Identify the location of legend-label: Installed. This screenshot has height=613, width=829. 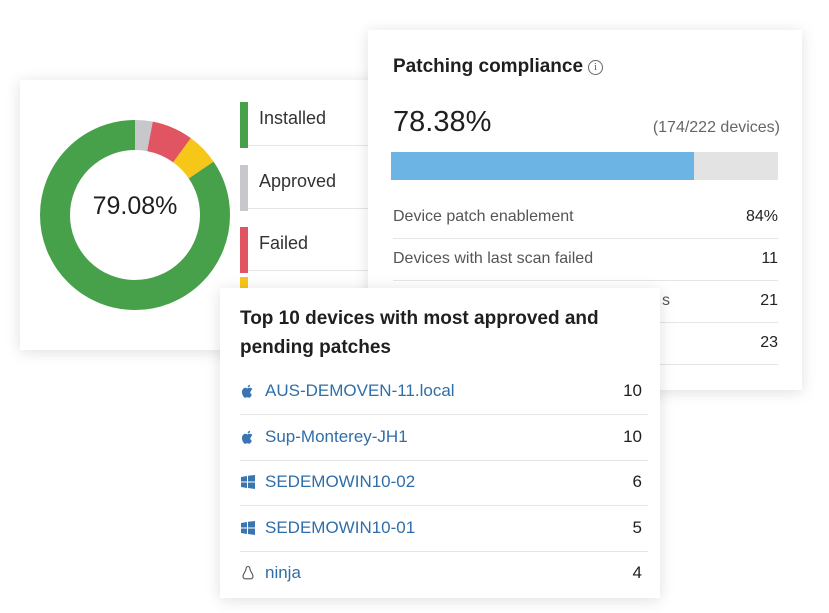
(293, 118).